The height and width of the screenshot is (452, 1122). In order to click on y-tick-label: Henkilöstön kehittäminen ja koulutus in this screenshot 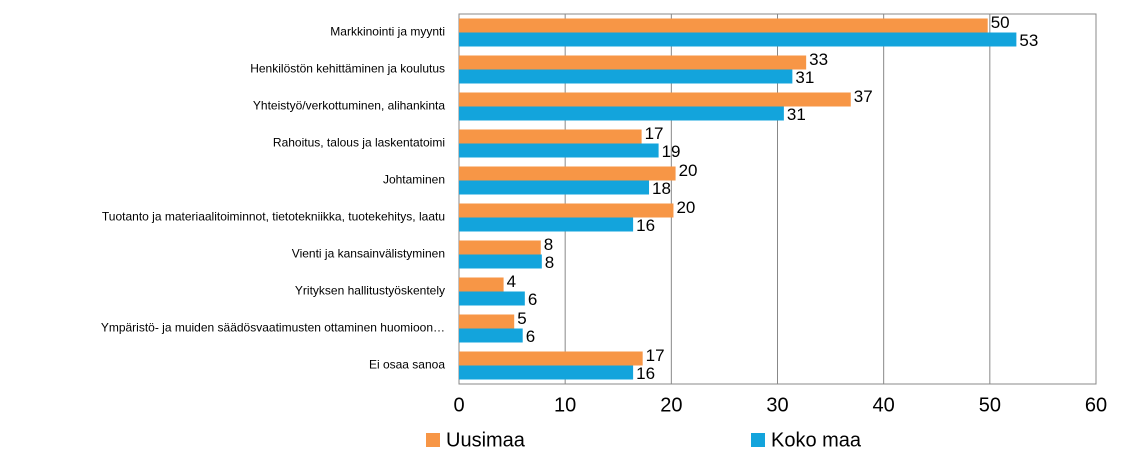, I will do `click(347, 69)`.